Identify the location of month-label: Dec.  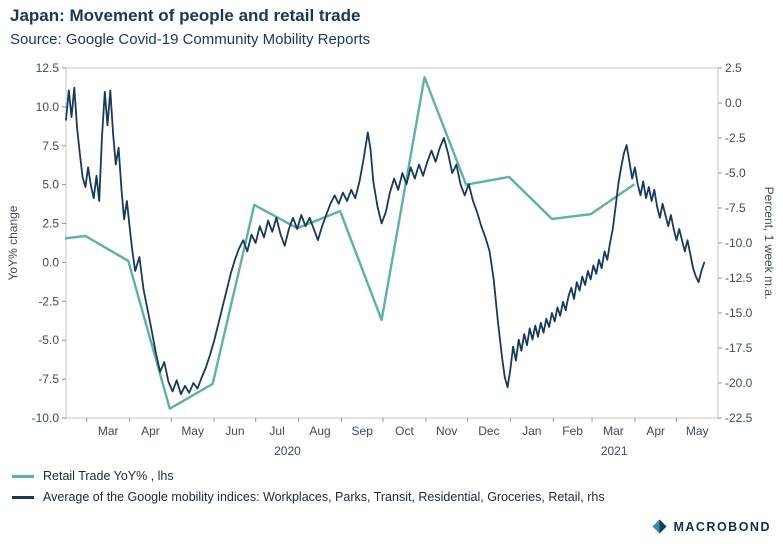
(488, 431).